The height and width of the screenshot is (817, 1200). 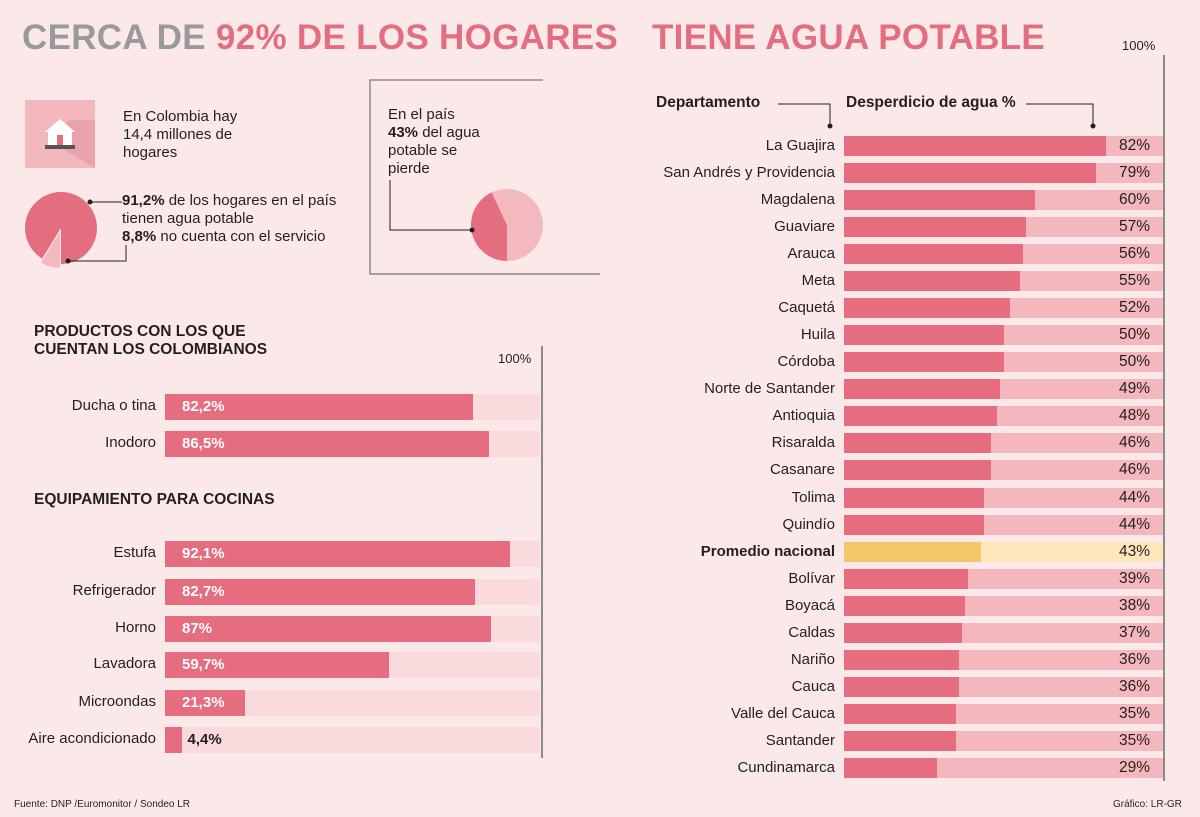 I want to click on waste-bar-santander, so click(x=900, y=741).